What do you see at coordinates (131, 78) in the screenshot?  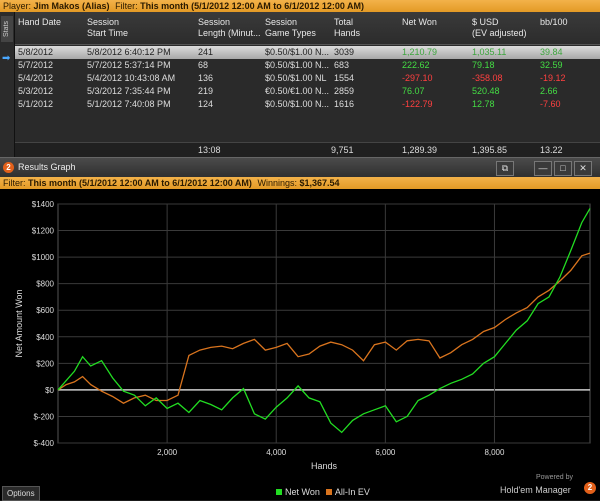 I see `table-cell: 5/4/2012 10:43:08 AM` at bounding box center [131, 78].